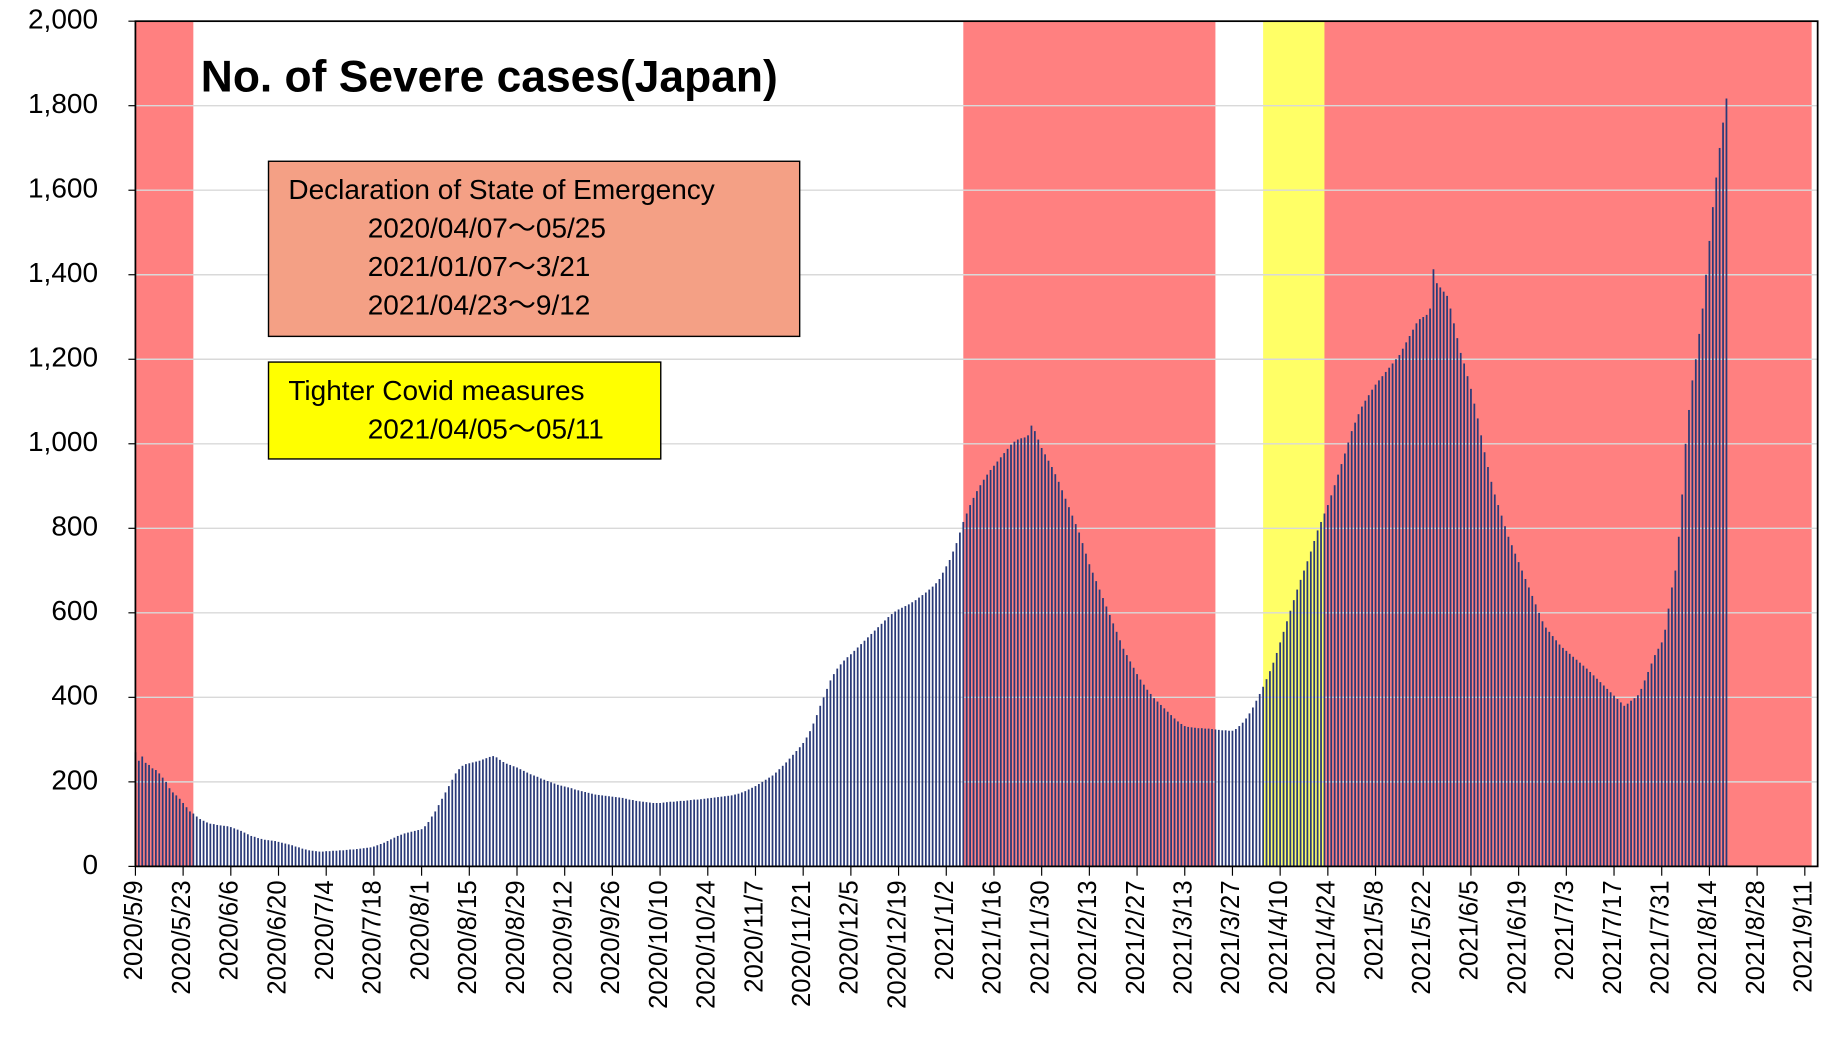 This screenshot has height=1051, width=1827. Describe the element at coordinates (563, 937) in the screenshot. I see `x-tick-label: 2020/9/12` at that location.